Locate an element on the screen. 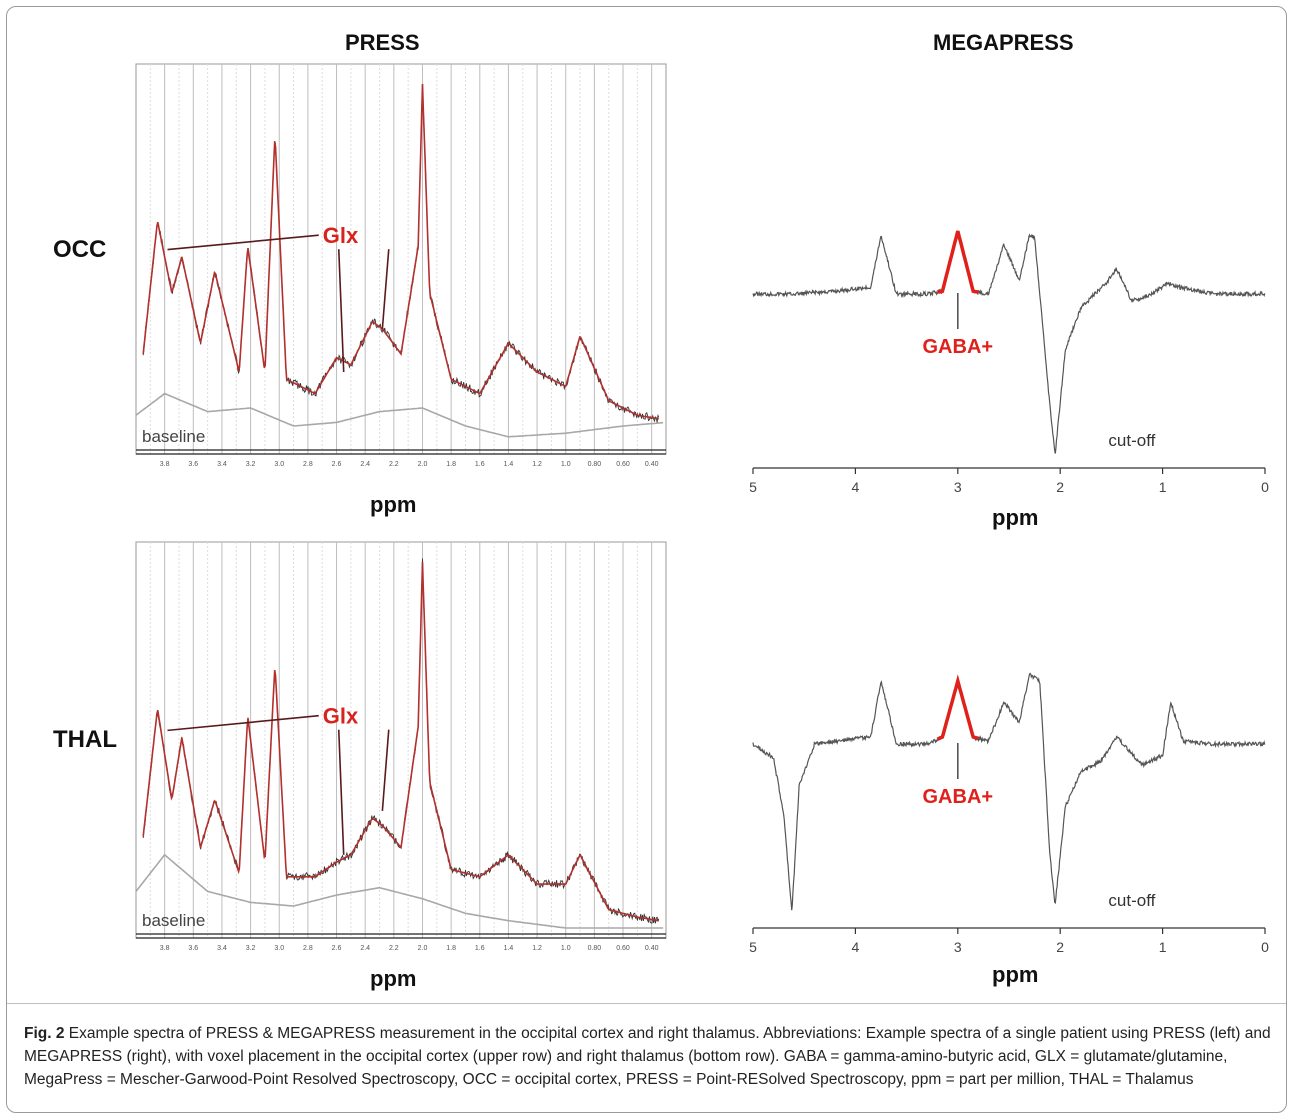 Image resolution: width=1293 pixels, height=1119 pixels. press-thal-fit-trace is located at coordinates (400, 741).